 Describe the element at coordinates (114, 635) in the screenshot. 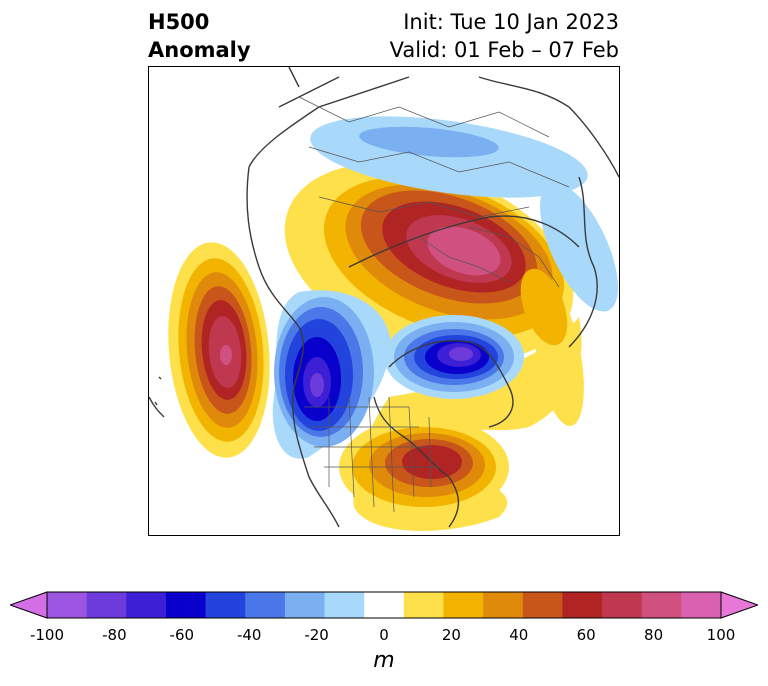

I see `colorbar-tick-label: -80` at that location.